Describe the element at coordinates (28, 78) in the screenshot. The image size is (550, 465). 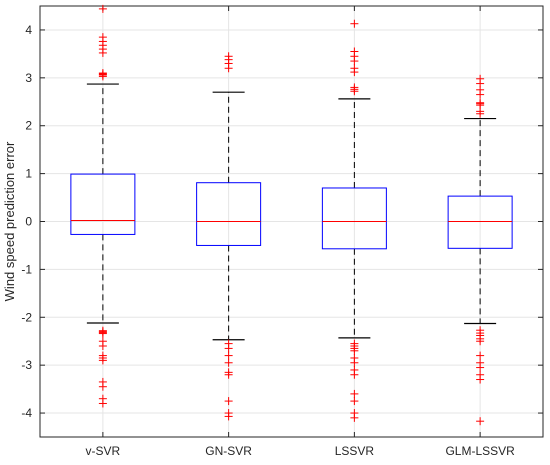
I see `y-tick-label: 3` at that location.